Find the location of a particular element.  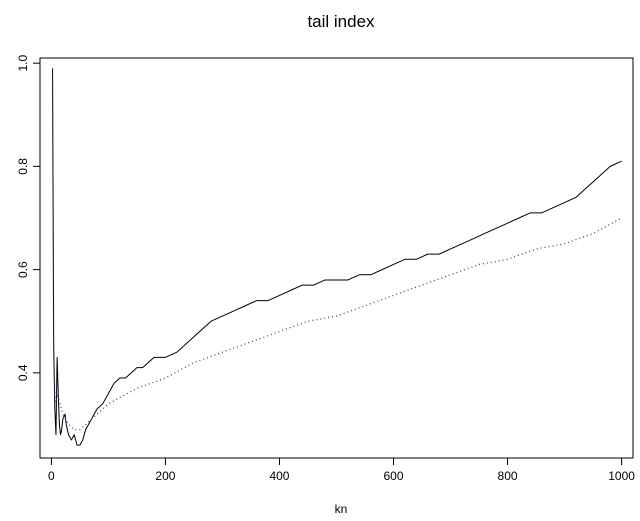

y-tick-label: 0.4 is located at coordinates (23, 372).